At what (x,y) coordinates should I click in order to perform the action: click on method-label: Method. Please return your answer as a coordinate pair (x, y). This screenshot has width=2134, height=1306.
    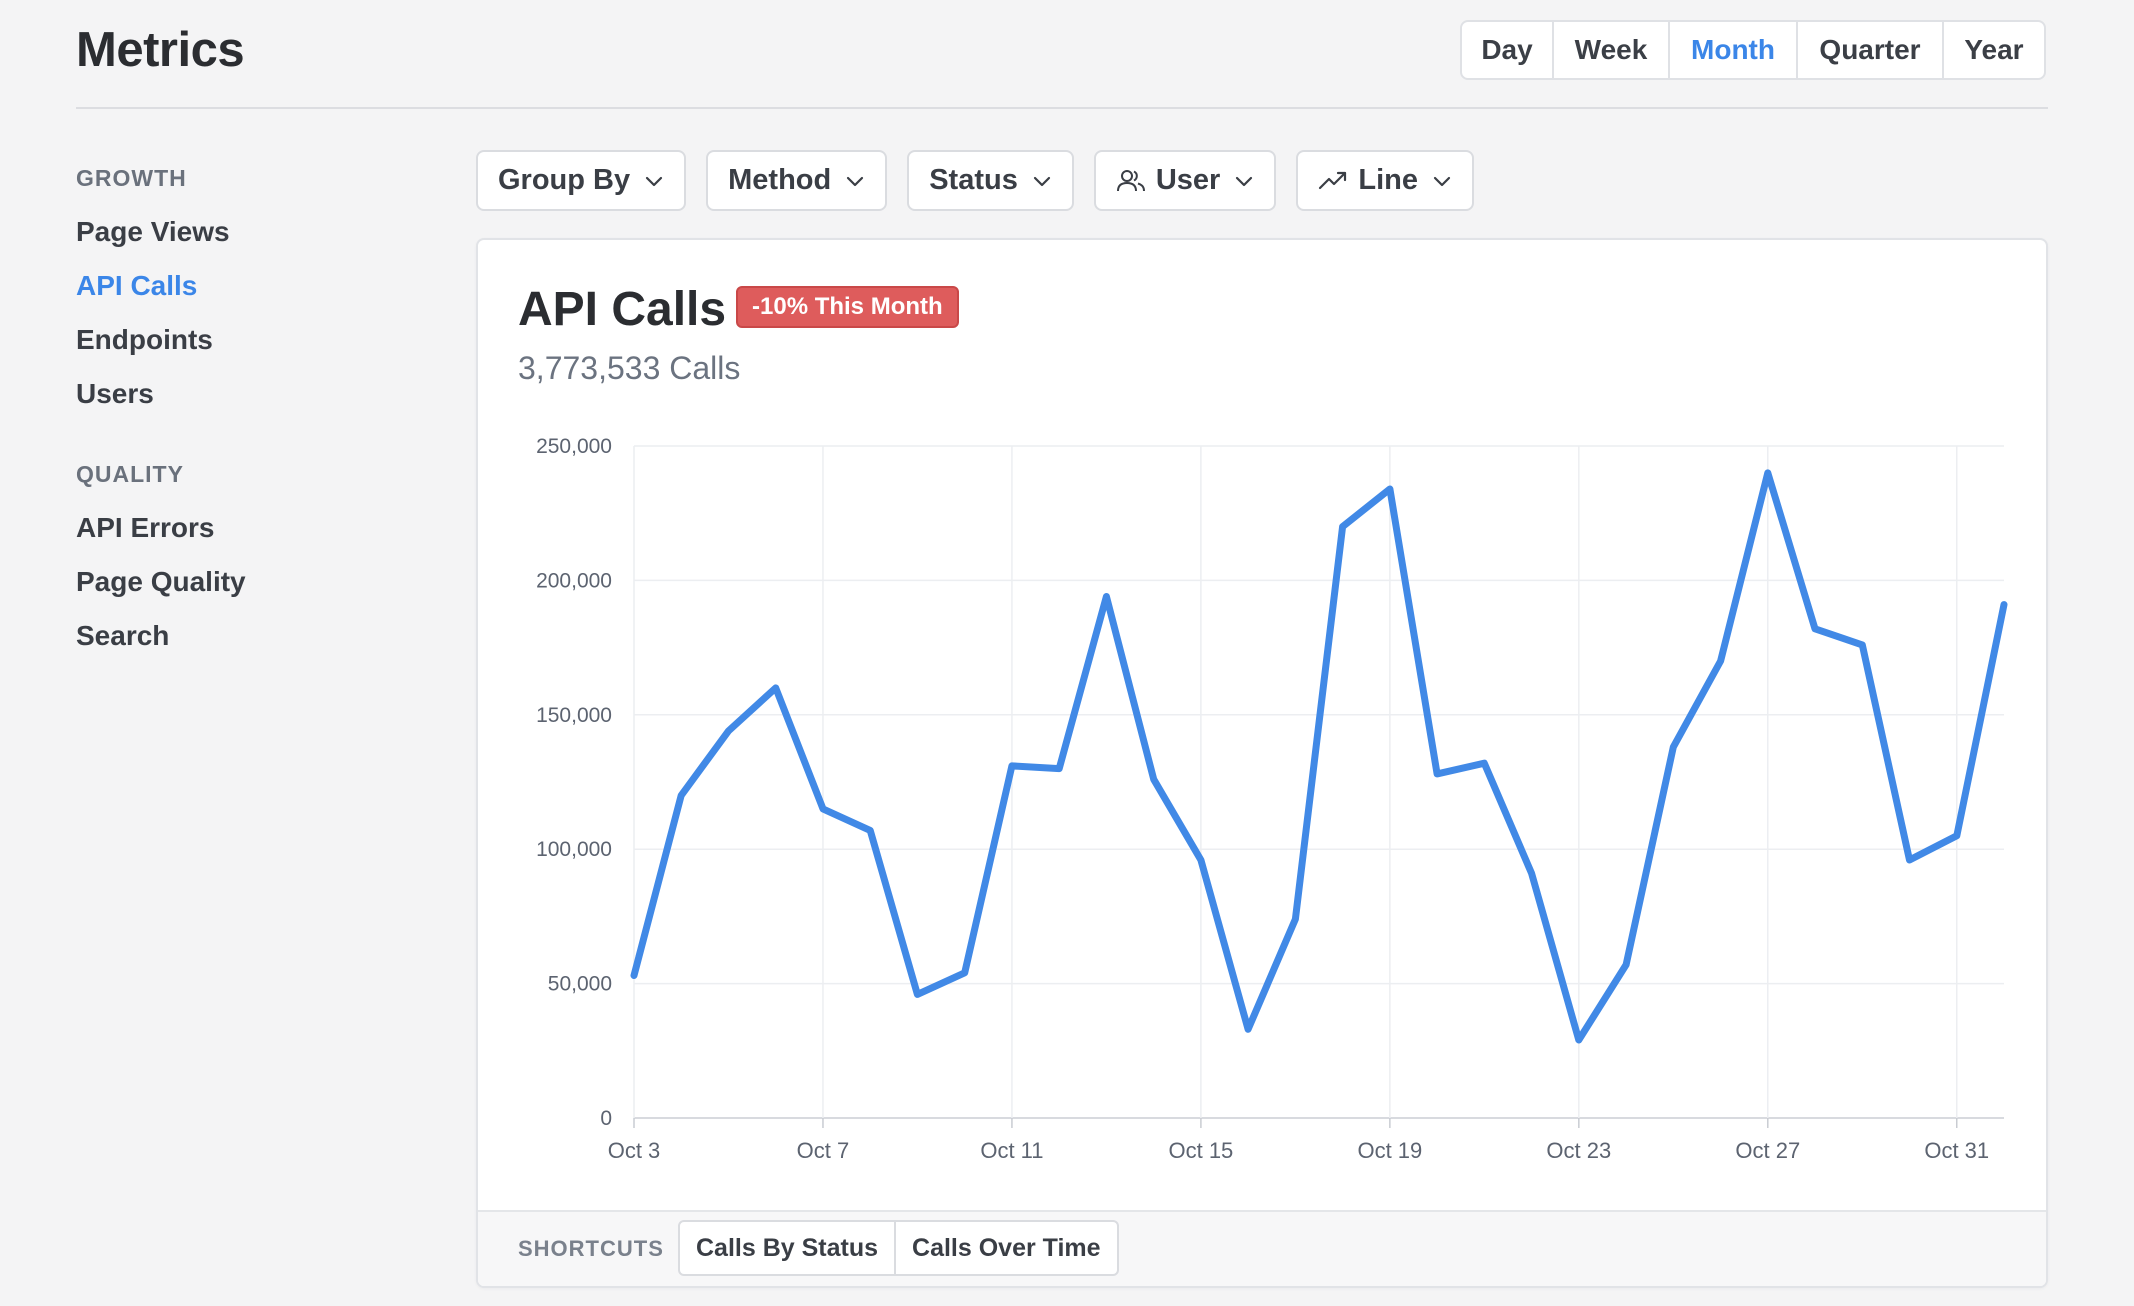
    Looking at the image, I should click on (780, 180).